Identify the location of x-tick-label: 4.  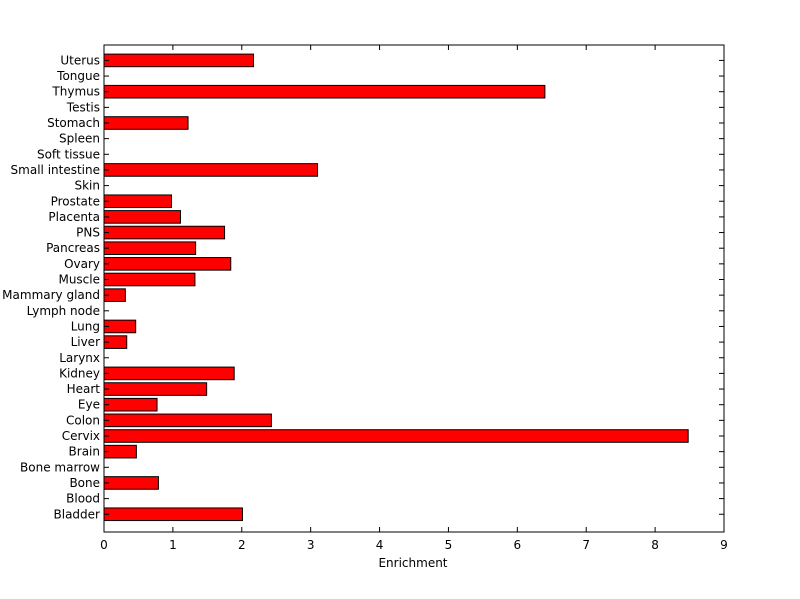
(380, 545).